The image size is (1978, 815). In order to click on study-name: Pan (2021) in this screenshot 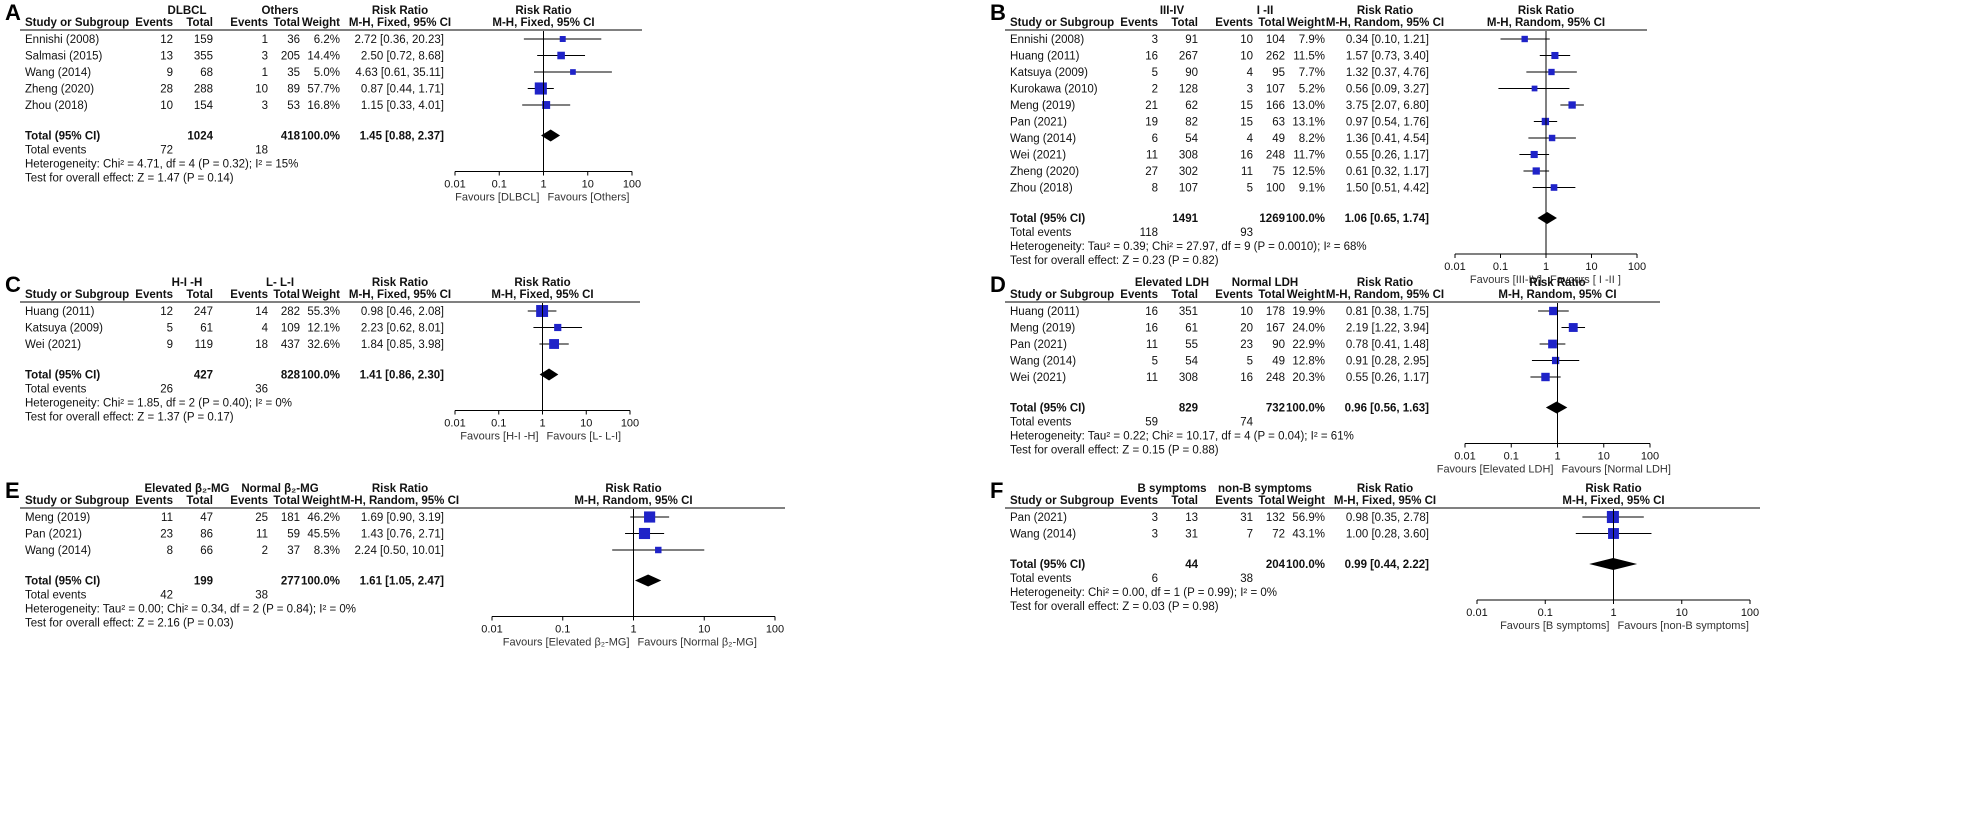, I will do `click(1038, 123)`.